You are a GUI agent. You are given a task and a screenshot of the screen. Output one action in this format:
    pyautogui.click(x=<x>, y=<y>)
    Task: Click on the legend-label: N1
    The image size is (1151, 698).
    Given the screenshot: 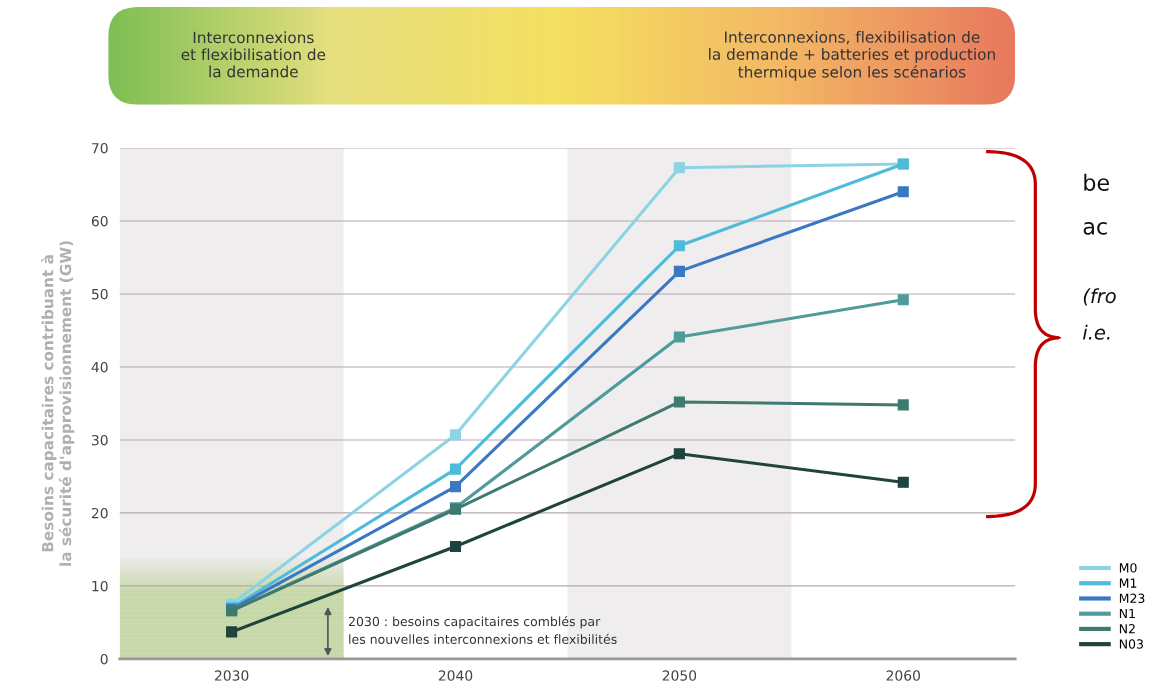 What is the action you would take?
    pyautogui.click(x=1127, y=613)
    